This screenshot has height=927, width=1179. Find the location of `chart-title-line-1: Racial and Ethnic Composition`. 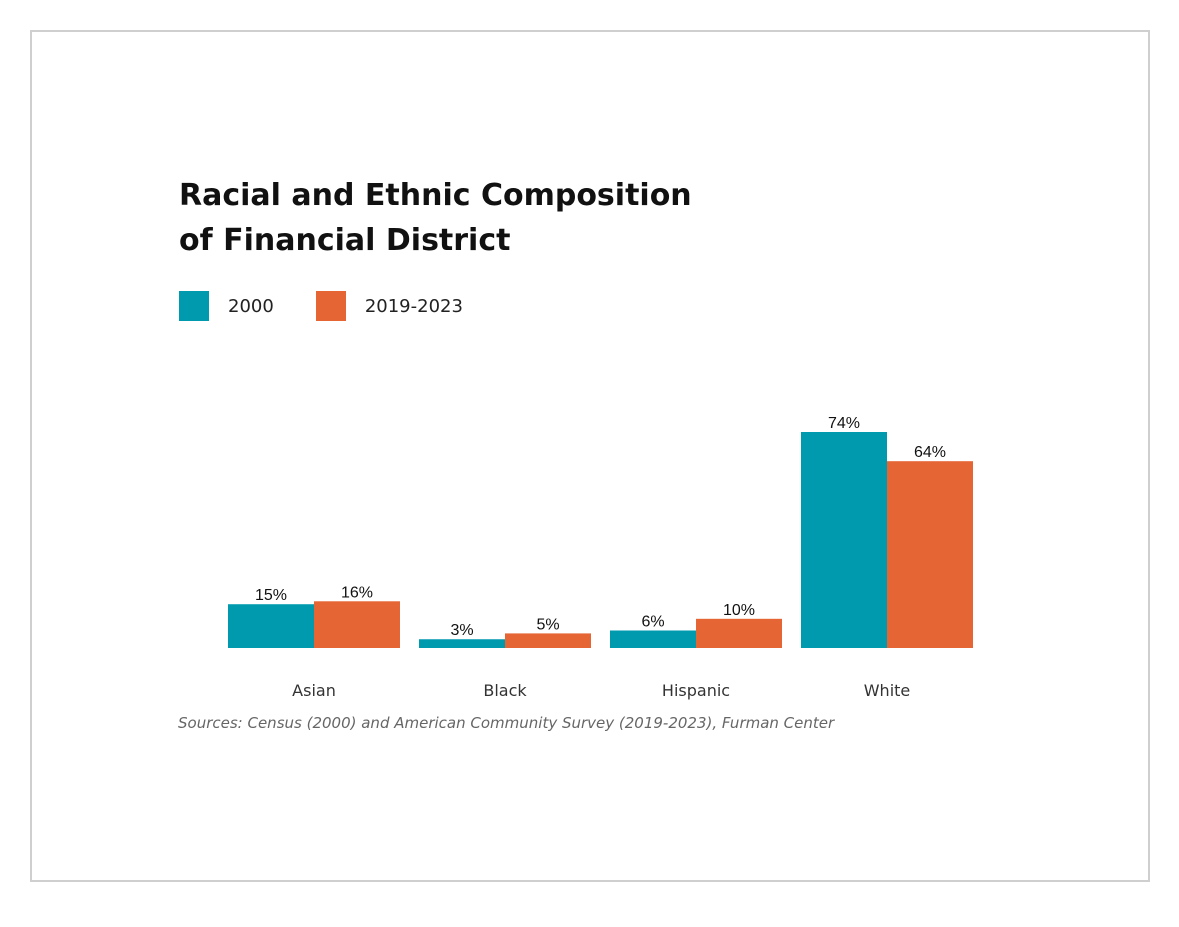

chart-title-line-1: Racial and Ethnic Composition is located at coordinates (435, 195).